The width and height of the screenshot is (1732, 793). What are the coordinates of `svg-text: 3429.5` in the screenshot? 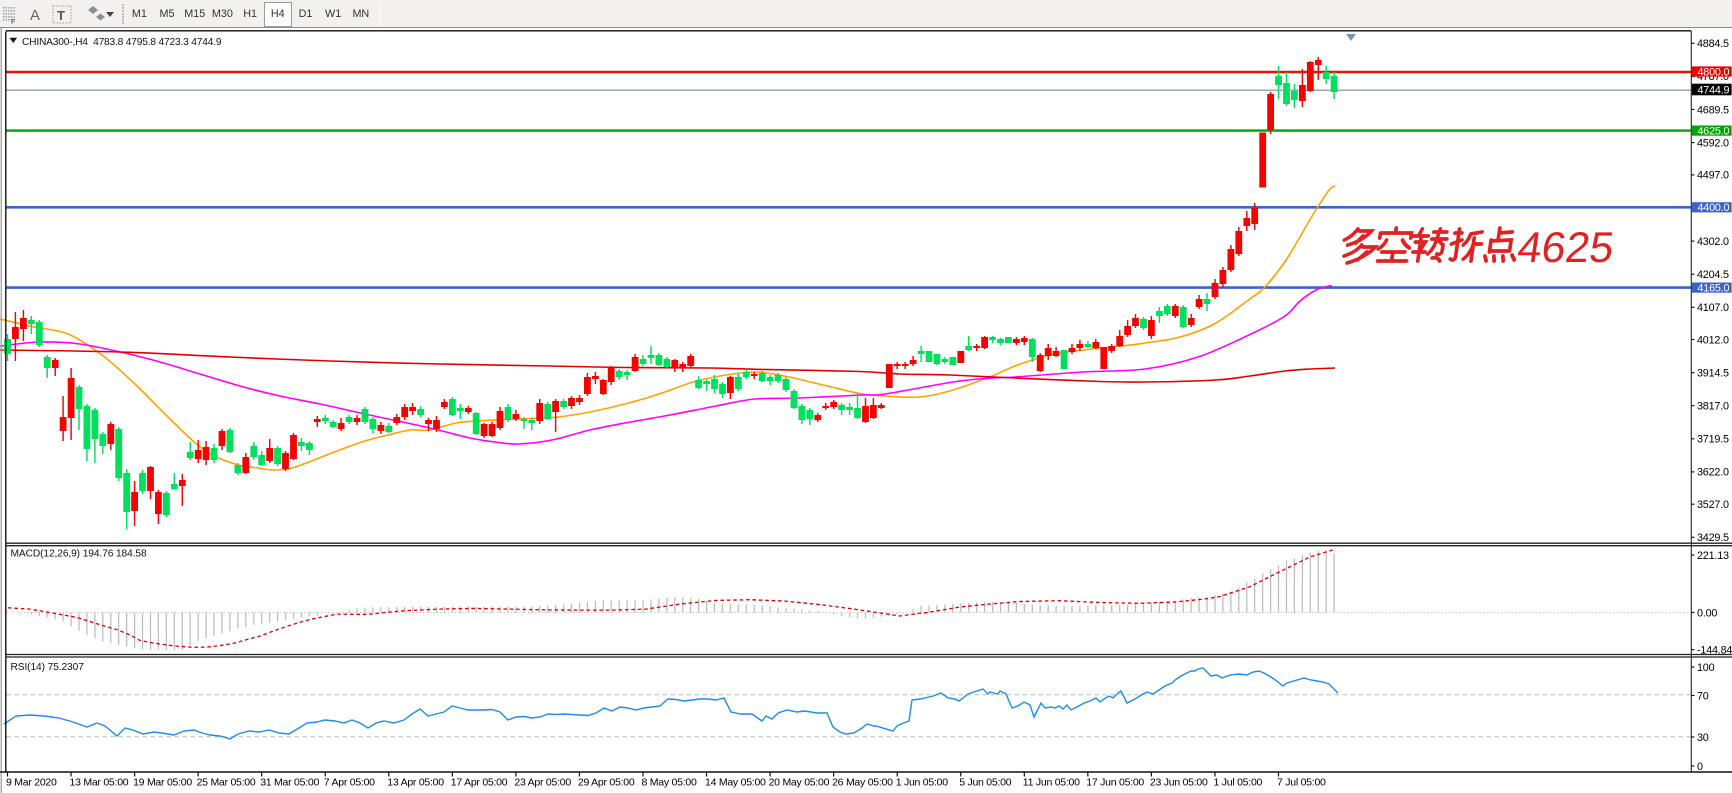 It's located at (1713, 538).